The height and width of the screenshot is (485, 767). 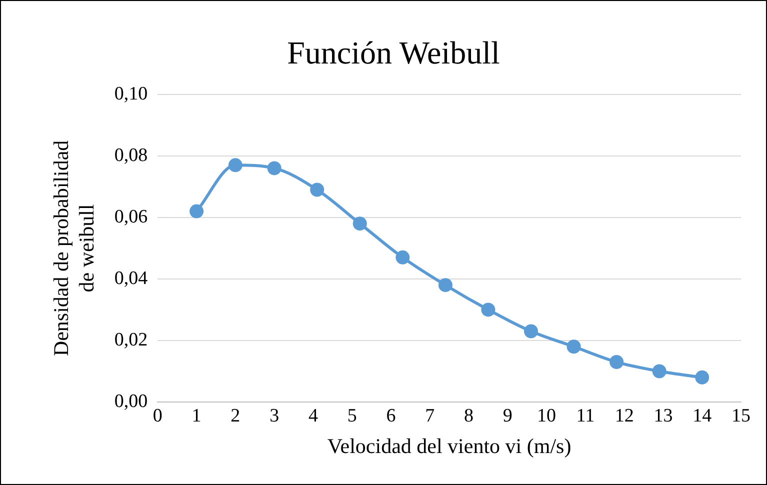 What do you see at coordinates (391, 415) in the screenshot?
I see `x-tick-label: 6` at bounding box center [391, 415].